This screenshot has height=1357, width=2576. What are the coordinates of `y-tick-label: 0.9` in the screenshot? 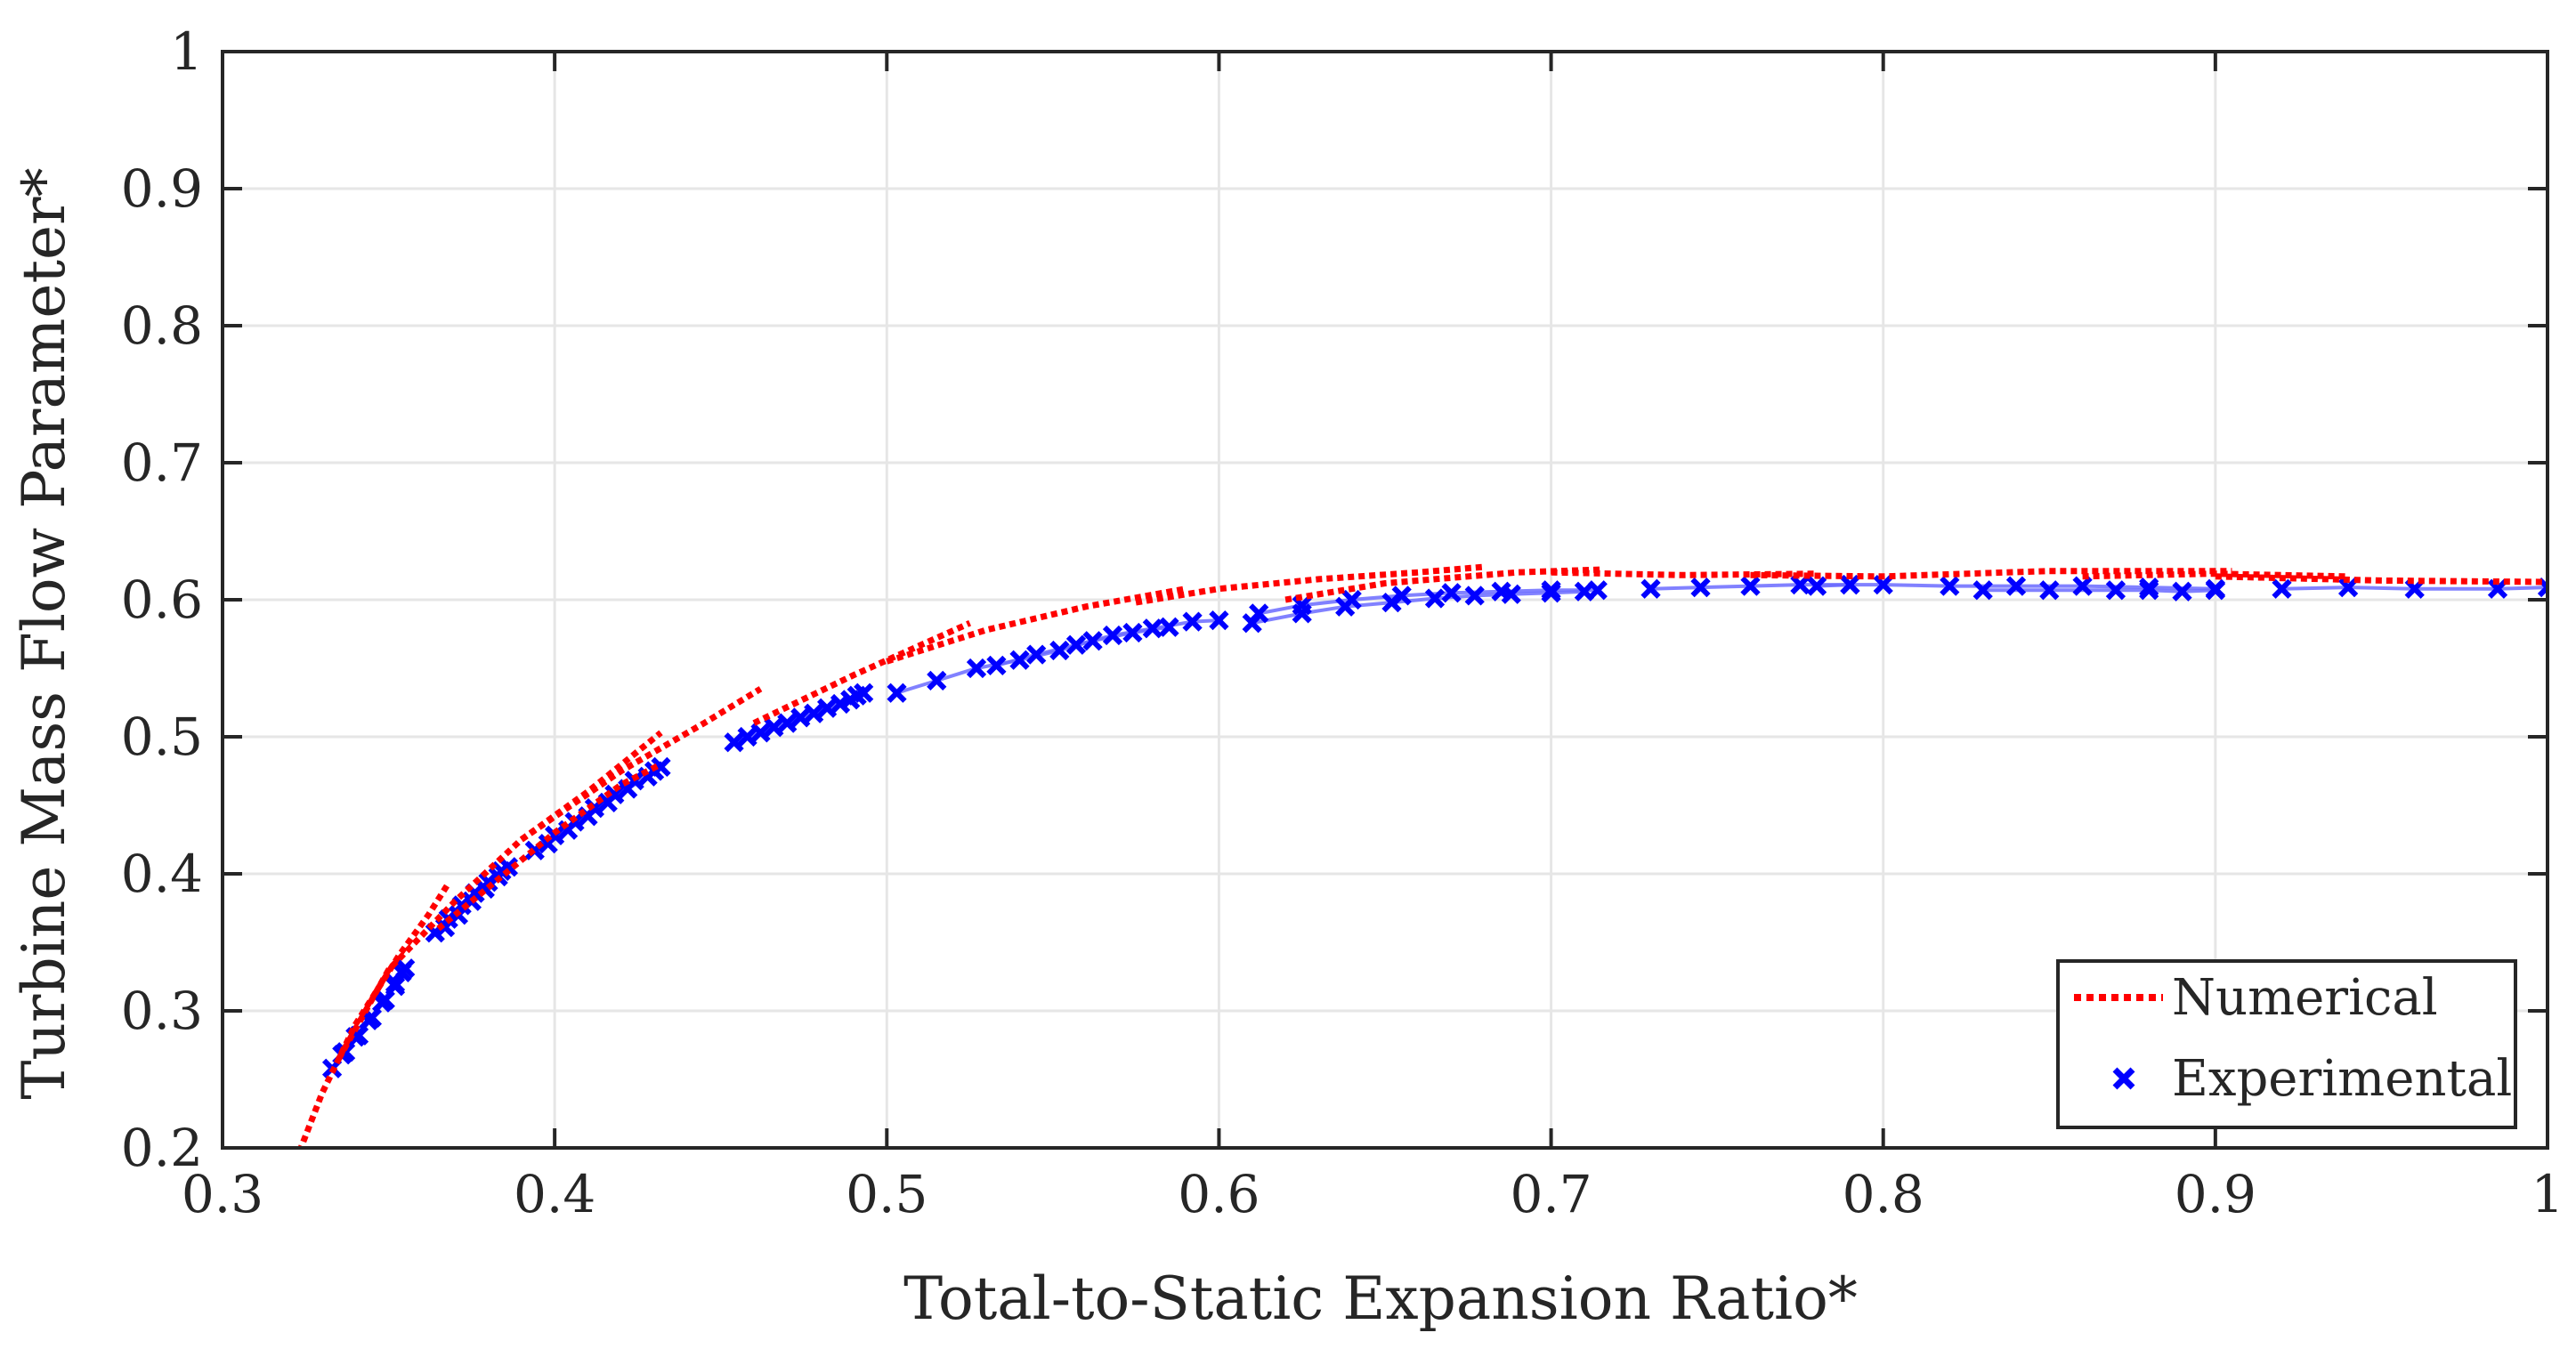 It's located at (162, 189).